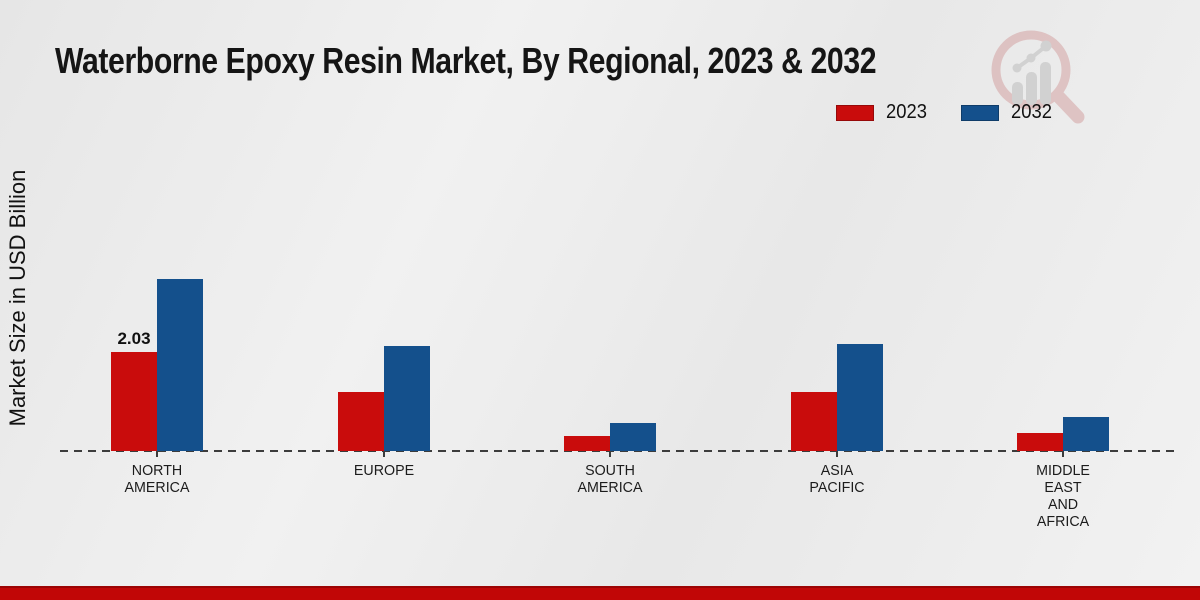  Describe the element at coordinates (633, 437) in the screenshot. I see `bar-2032-south-america` at that location.